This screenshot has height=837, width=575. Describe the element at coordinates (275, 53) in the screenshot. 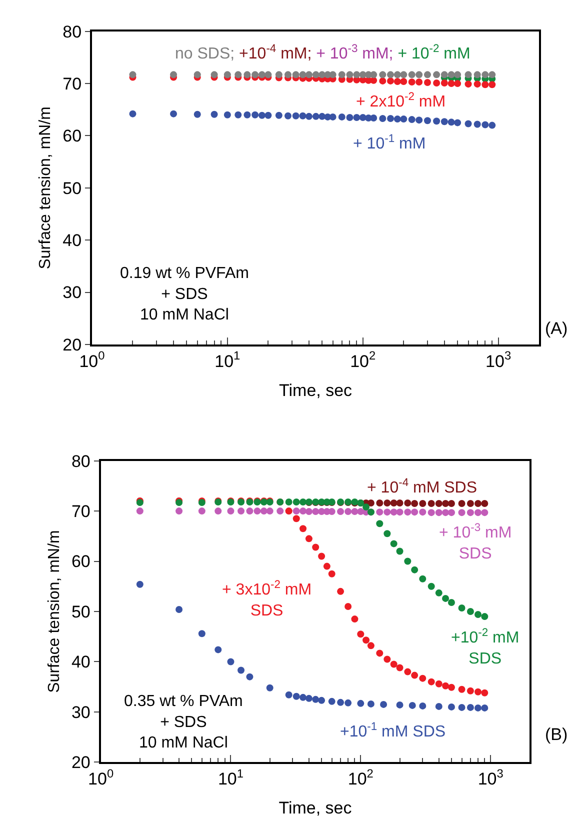

I see `legend-label: +10$^{-4}$ mM;` at that location.